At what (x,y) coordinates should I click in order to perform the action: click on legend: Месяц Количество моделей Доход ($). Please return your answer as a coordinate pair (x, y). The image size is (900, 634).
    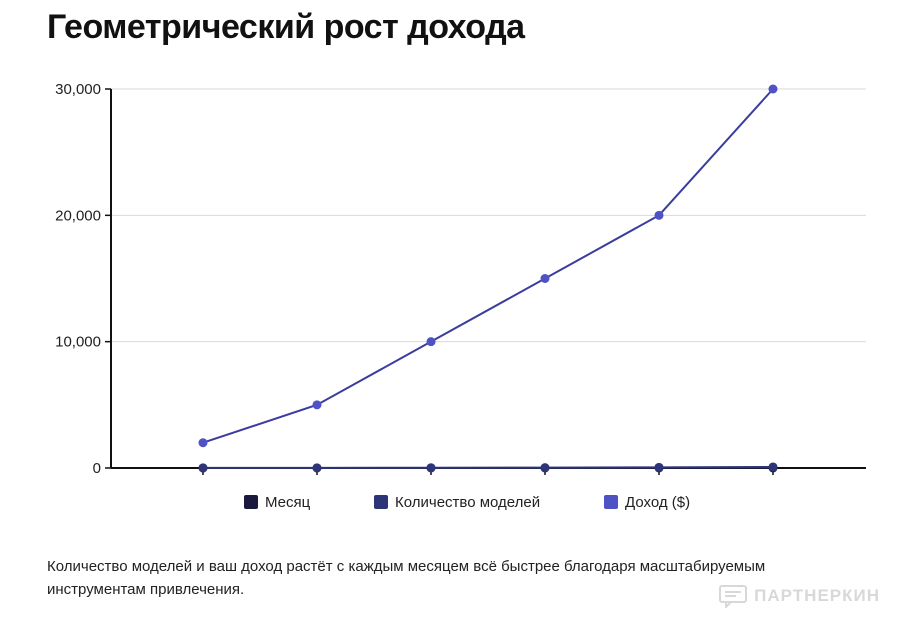
    Looking at the image, I should click on (467, 502).